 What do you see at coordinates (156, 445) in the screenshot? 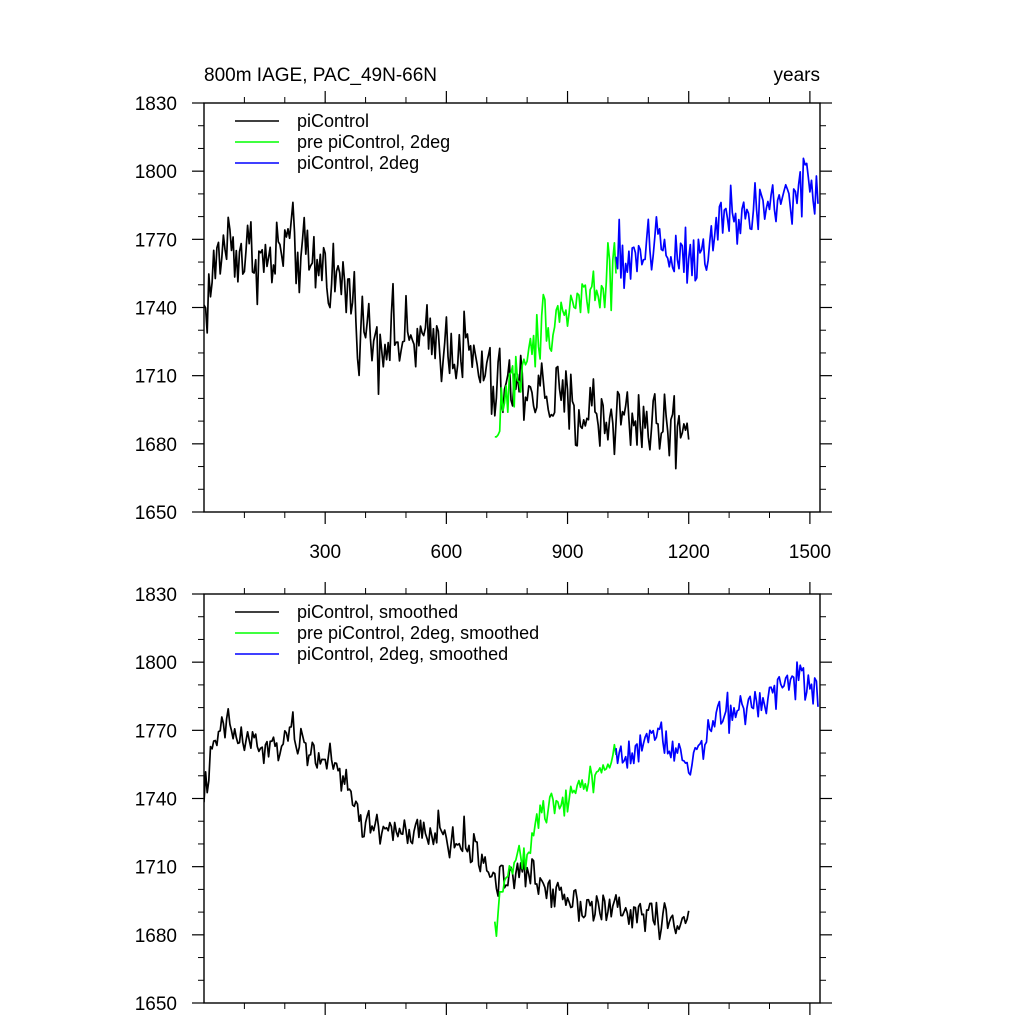
I see `y-tick-label: 1680` at bounding box center [156, 445].